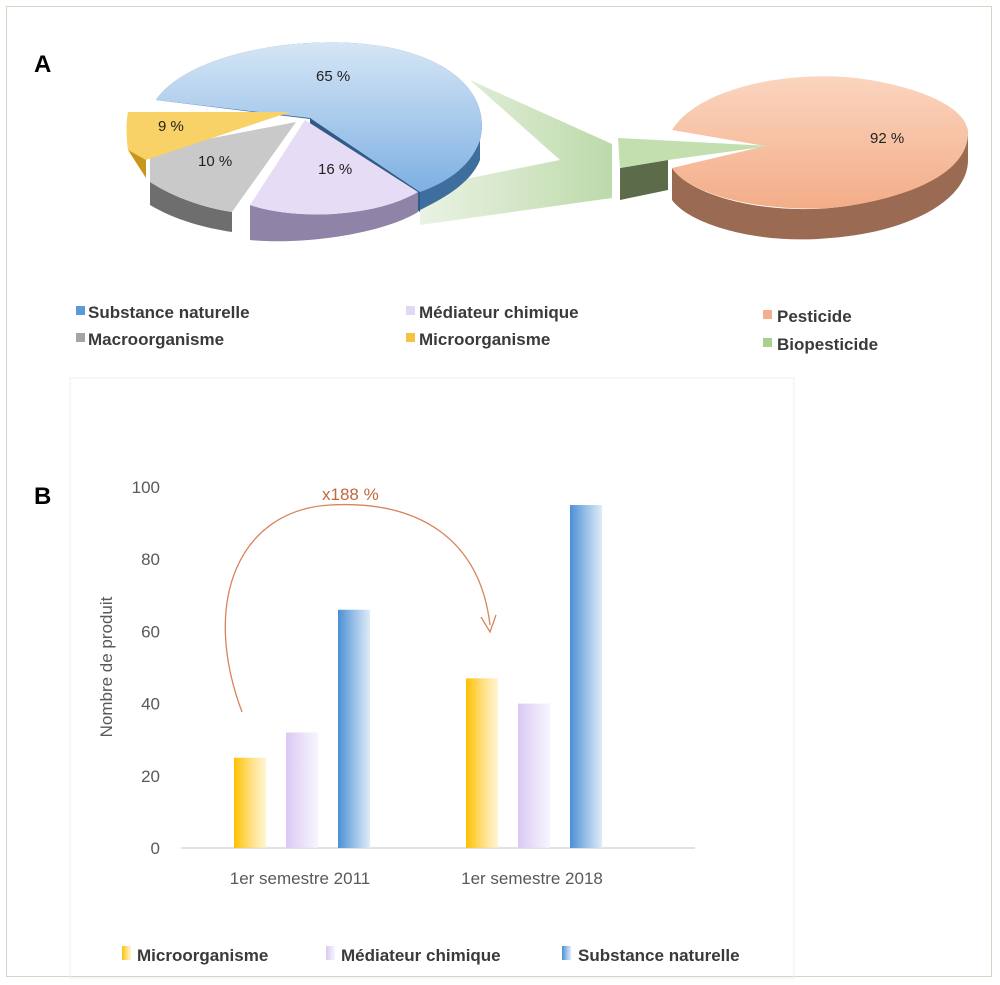 The image size is (1000, 985). What do you see at coordinates (80, 337) in the screenshot?
I see `legend-swatch-macroorganisme` at bounding box center [80, 337].